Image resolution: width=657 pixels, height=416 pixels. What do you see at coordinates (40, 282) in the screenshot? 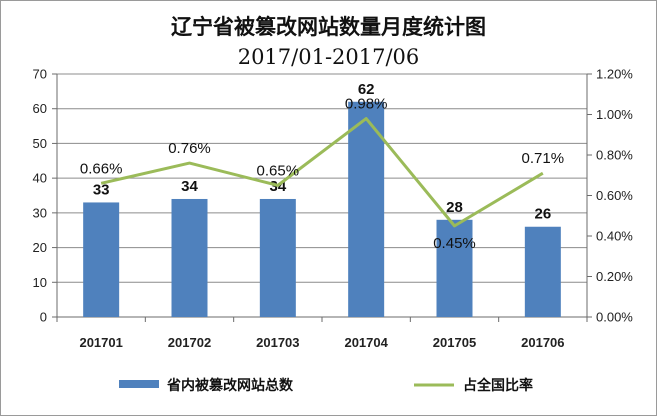
I see `y-tick-label: 10` at bounding box center [40, 282].